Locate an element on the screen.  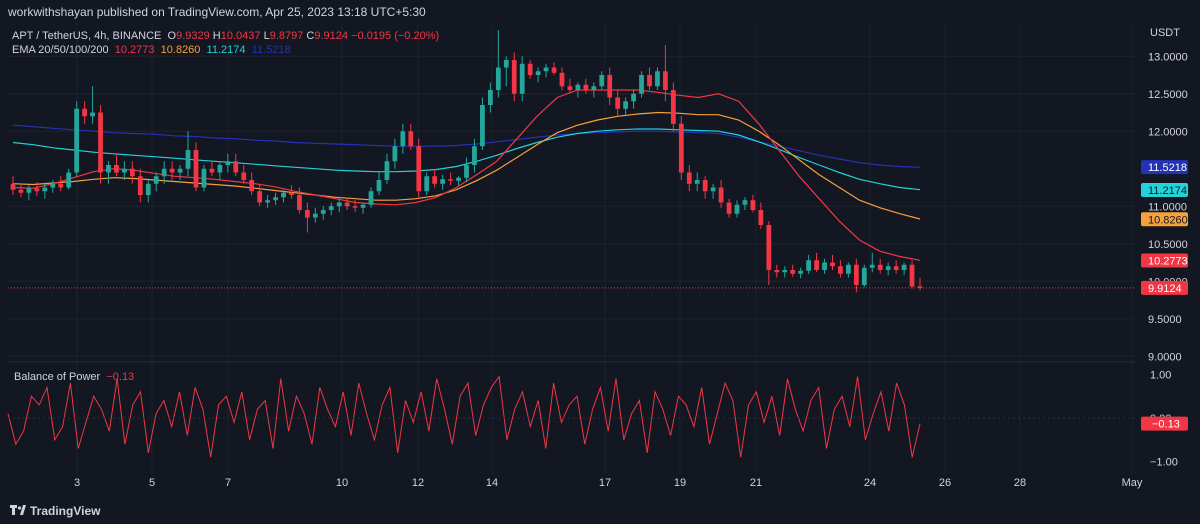
ema100-value: 11.2174 is located at coordinates (226, 50).